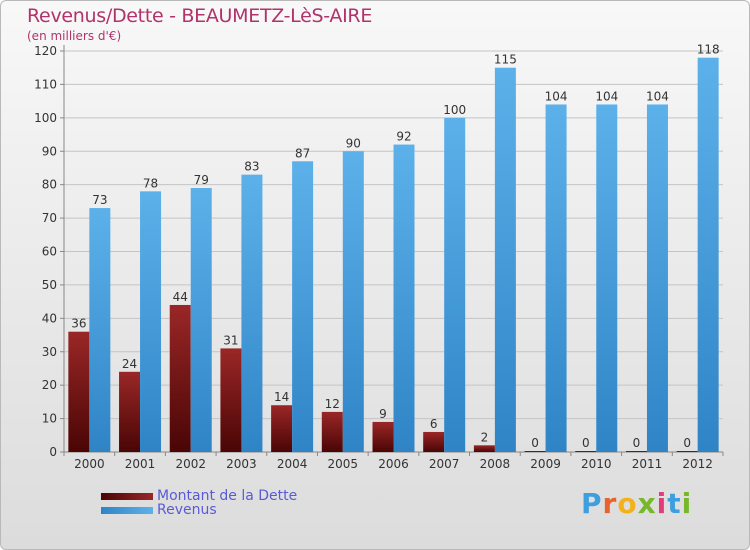 This screenshot has height=550, width=750. Describe the element at coordinates (49, 385) in the screenshot. I see `y-tick-label: 20` at that location.